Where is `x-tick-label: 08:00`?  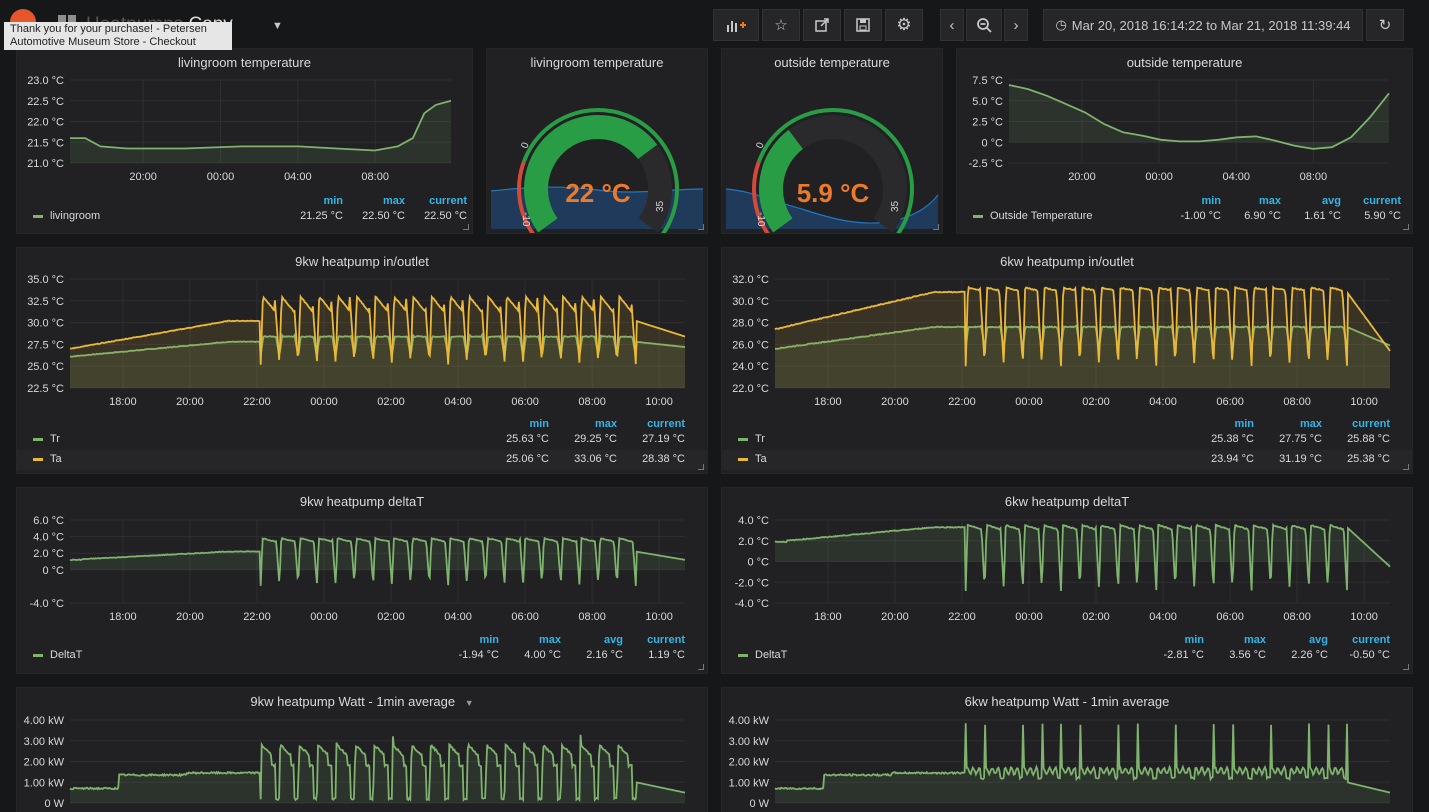
x-tick-label: 08:00 is located at coordinates (592, 617).